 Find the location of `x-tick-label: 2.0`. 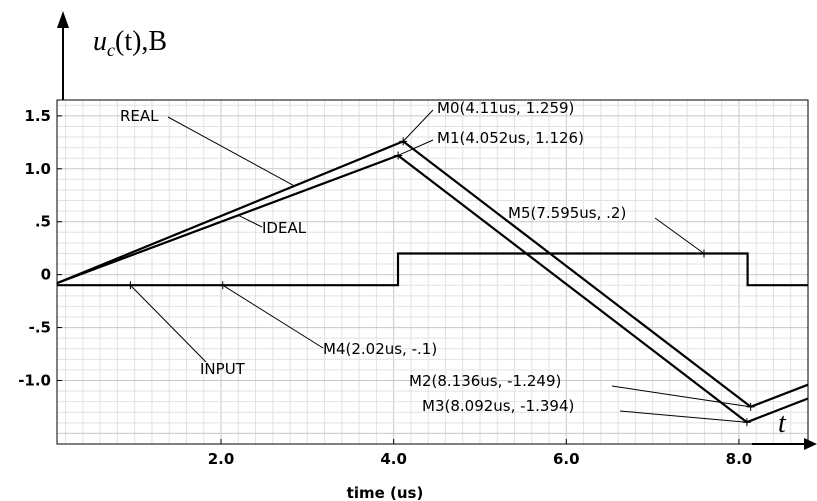

x-tick-label: 2.0 is located at coordinates (221, 459).